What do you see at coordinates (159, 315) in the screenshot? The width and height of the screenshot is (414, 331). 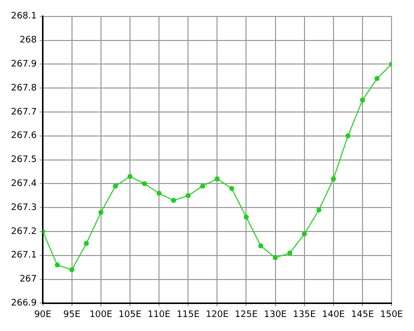 I see `x-tick-label: 110E` at bounding box center [159, 315].